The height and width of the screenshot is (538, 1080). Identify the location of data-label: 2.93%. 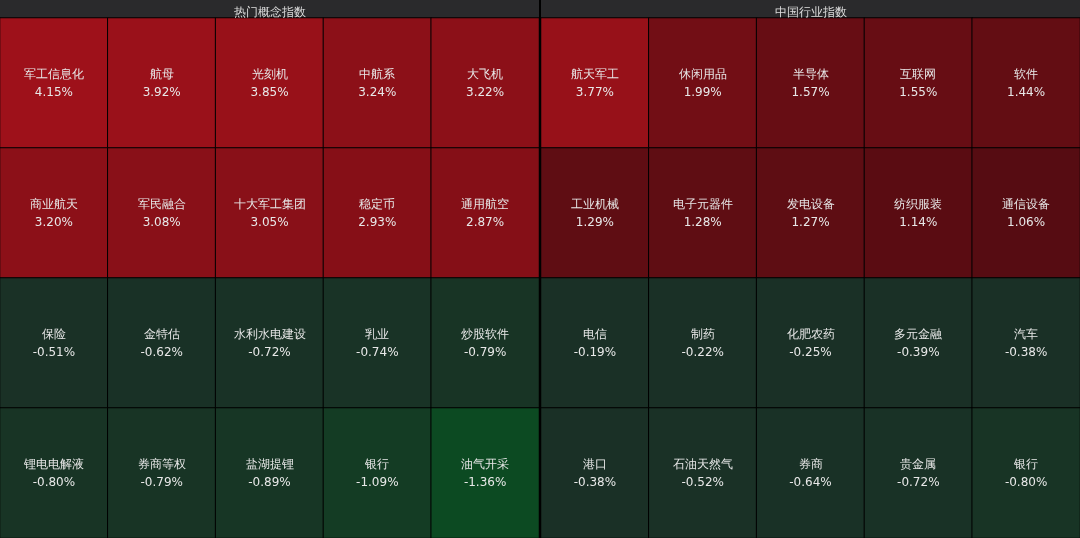
(377, 222).